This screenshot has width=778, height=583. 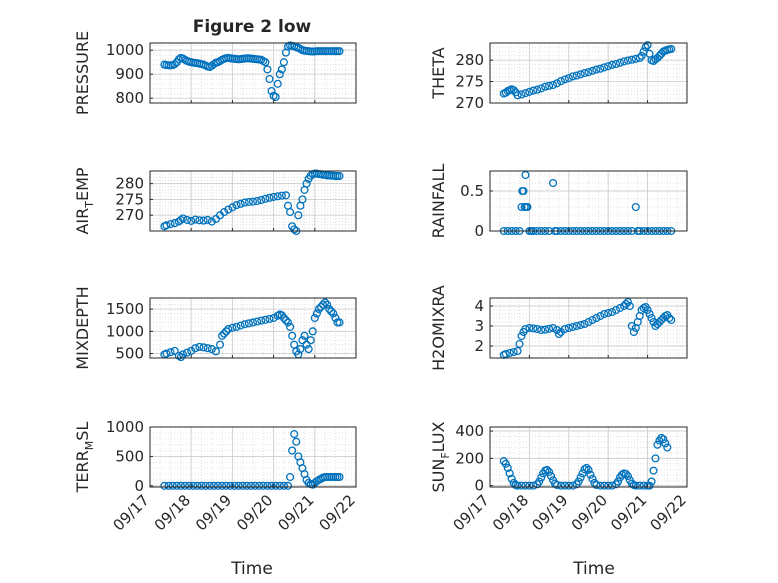 What do you see at coordinates (125, 50) in the screenshot?
I see `y-tick-label: 1000` at bounding box center [125, 50].